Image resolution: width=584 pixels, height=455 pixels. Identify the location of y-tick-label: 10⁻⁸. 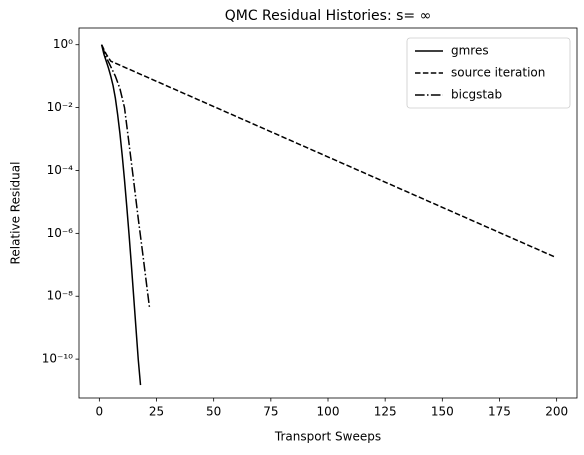
(60, 296).